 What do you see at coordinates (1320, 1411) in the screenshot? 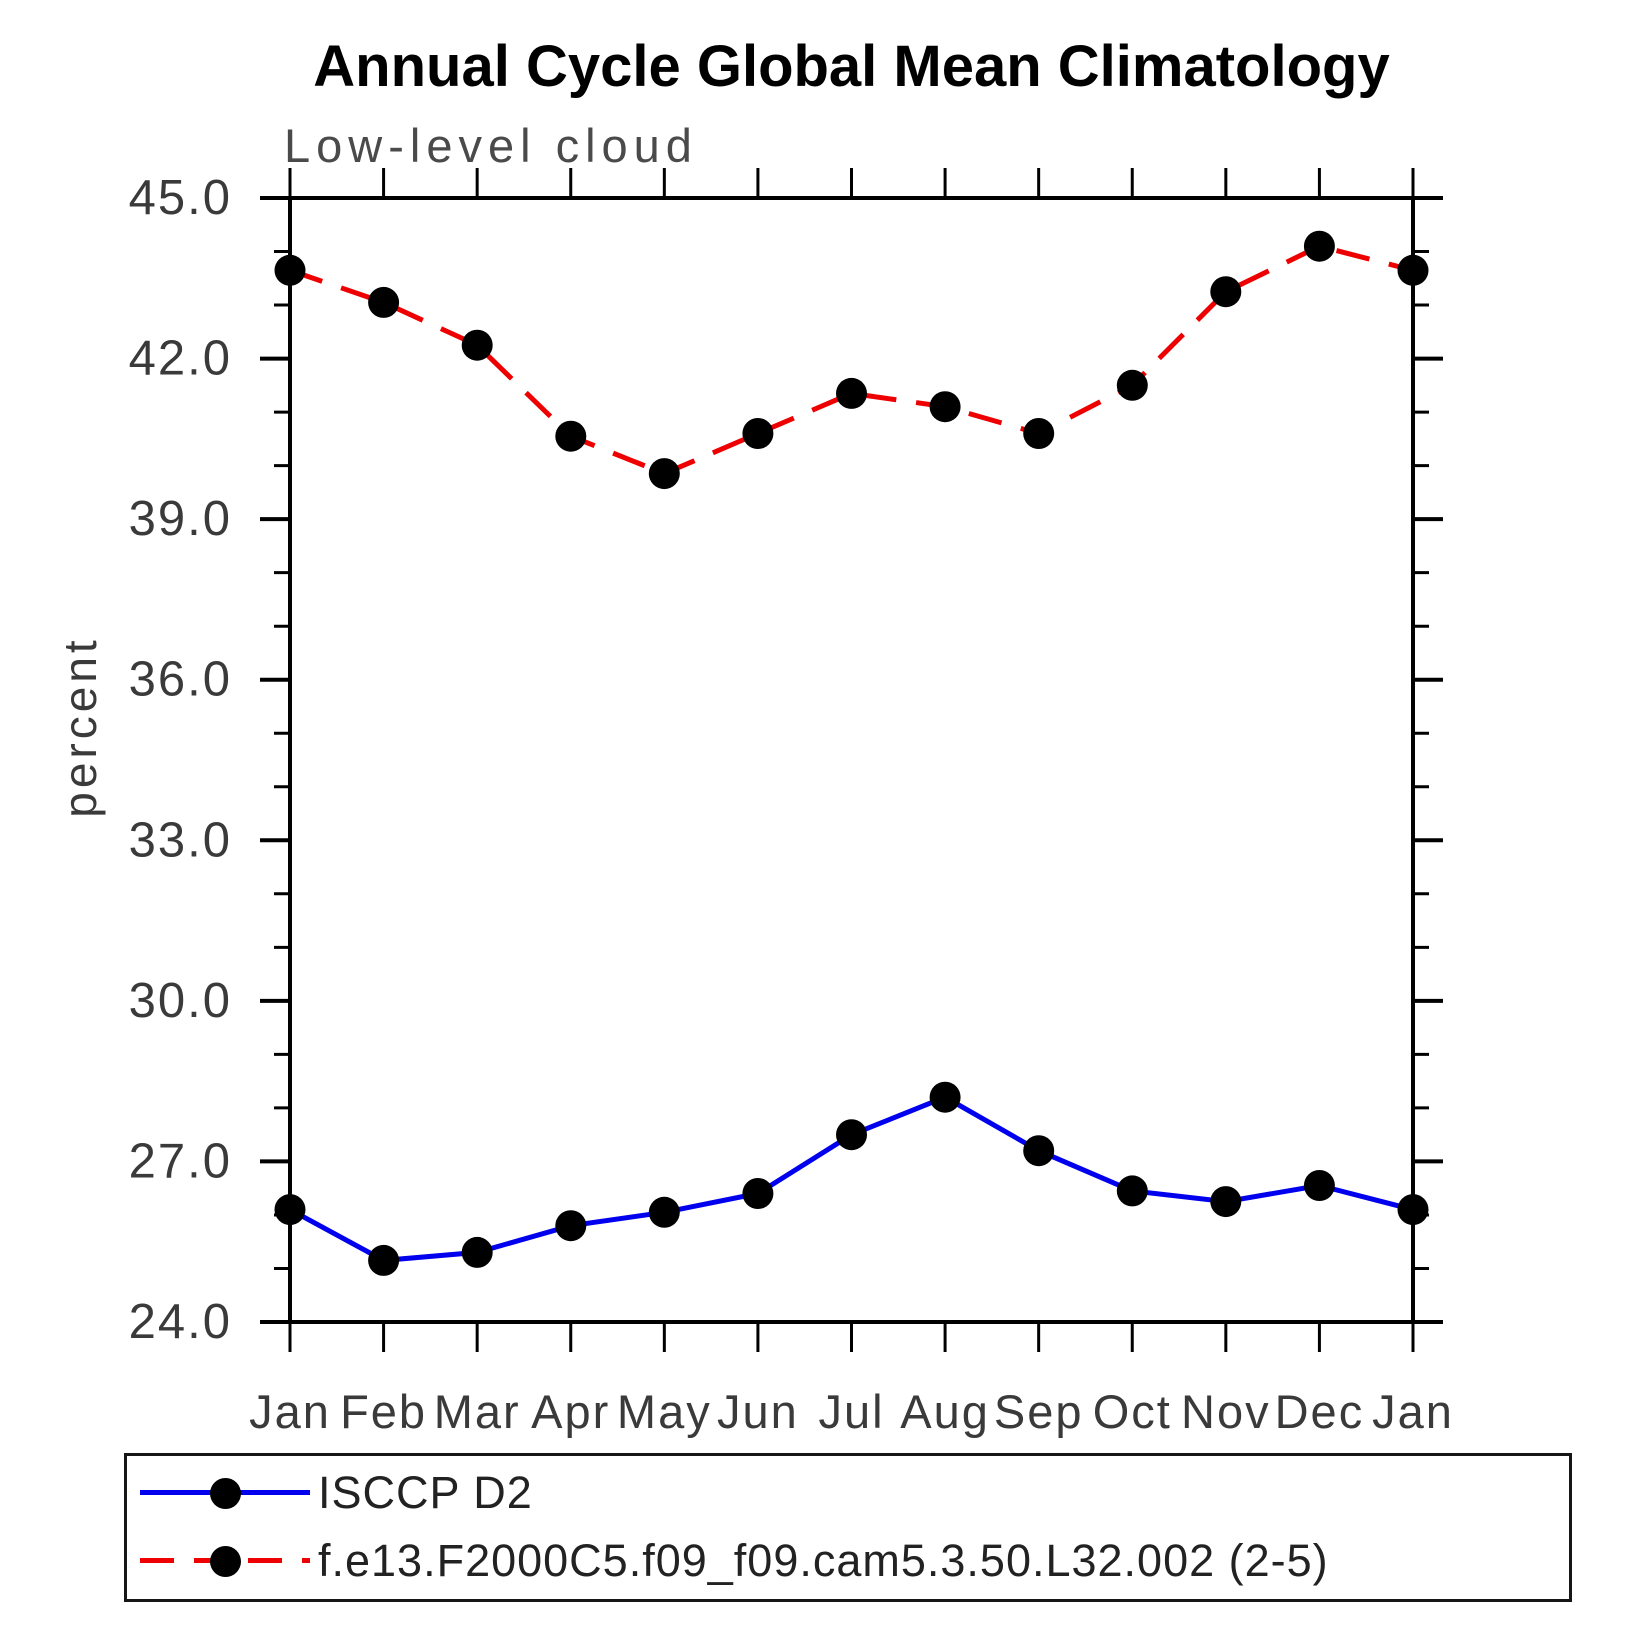
I see `x-tick-label: Dec` at bounding box center [1320, 1411].